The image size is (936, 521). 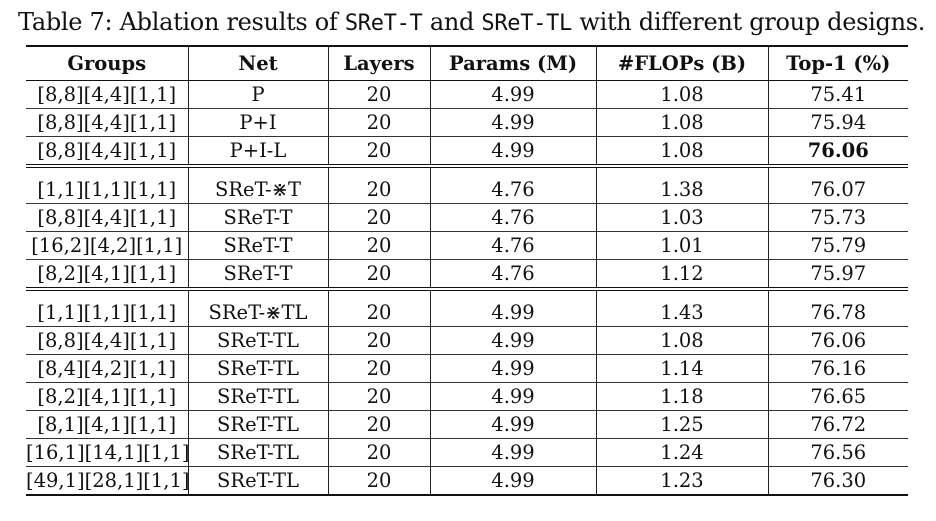 What do you see at coordinates (681, 245) in the screenshot?
I see `cell-flops: 1.01` at bounding box center [681, 245].